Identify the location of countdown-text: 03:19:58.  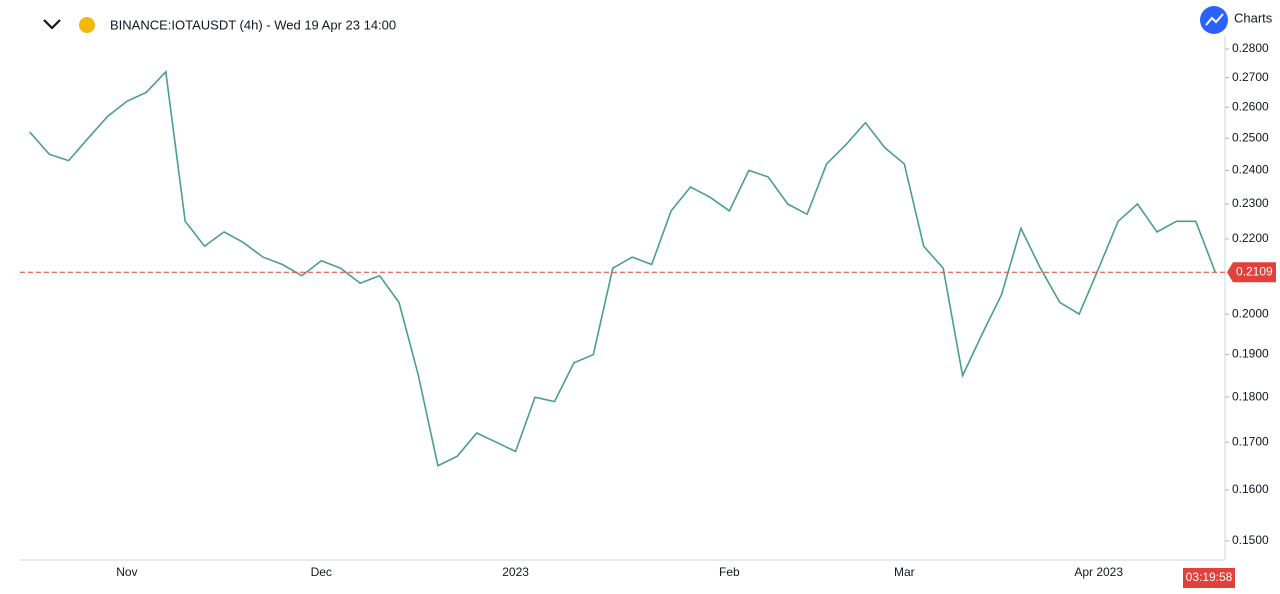
(1209, 577).